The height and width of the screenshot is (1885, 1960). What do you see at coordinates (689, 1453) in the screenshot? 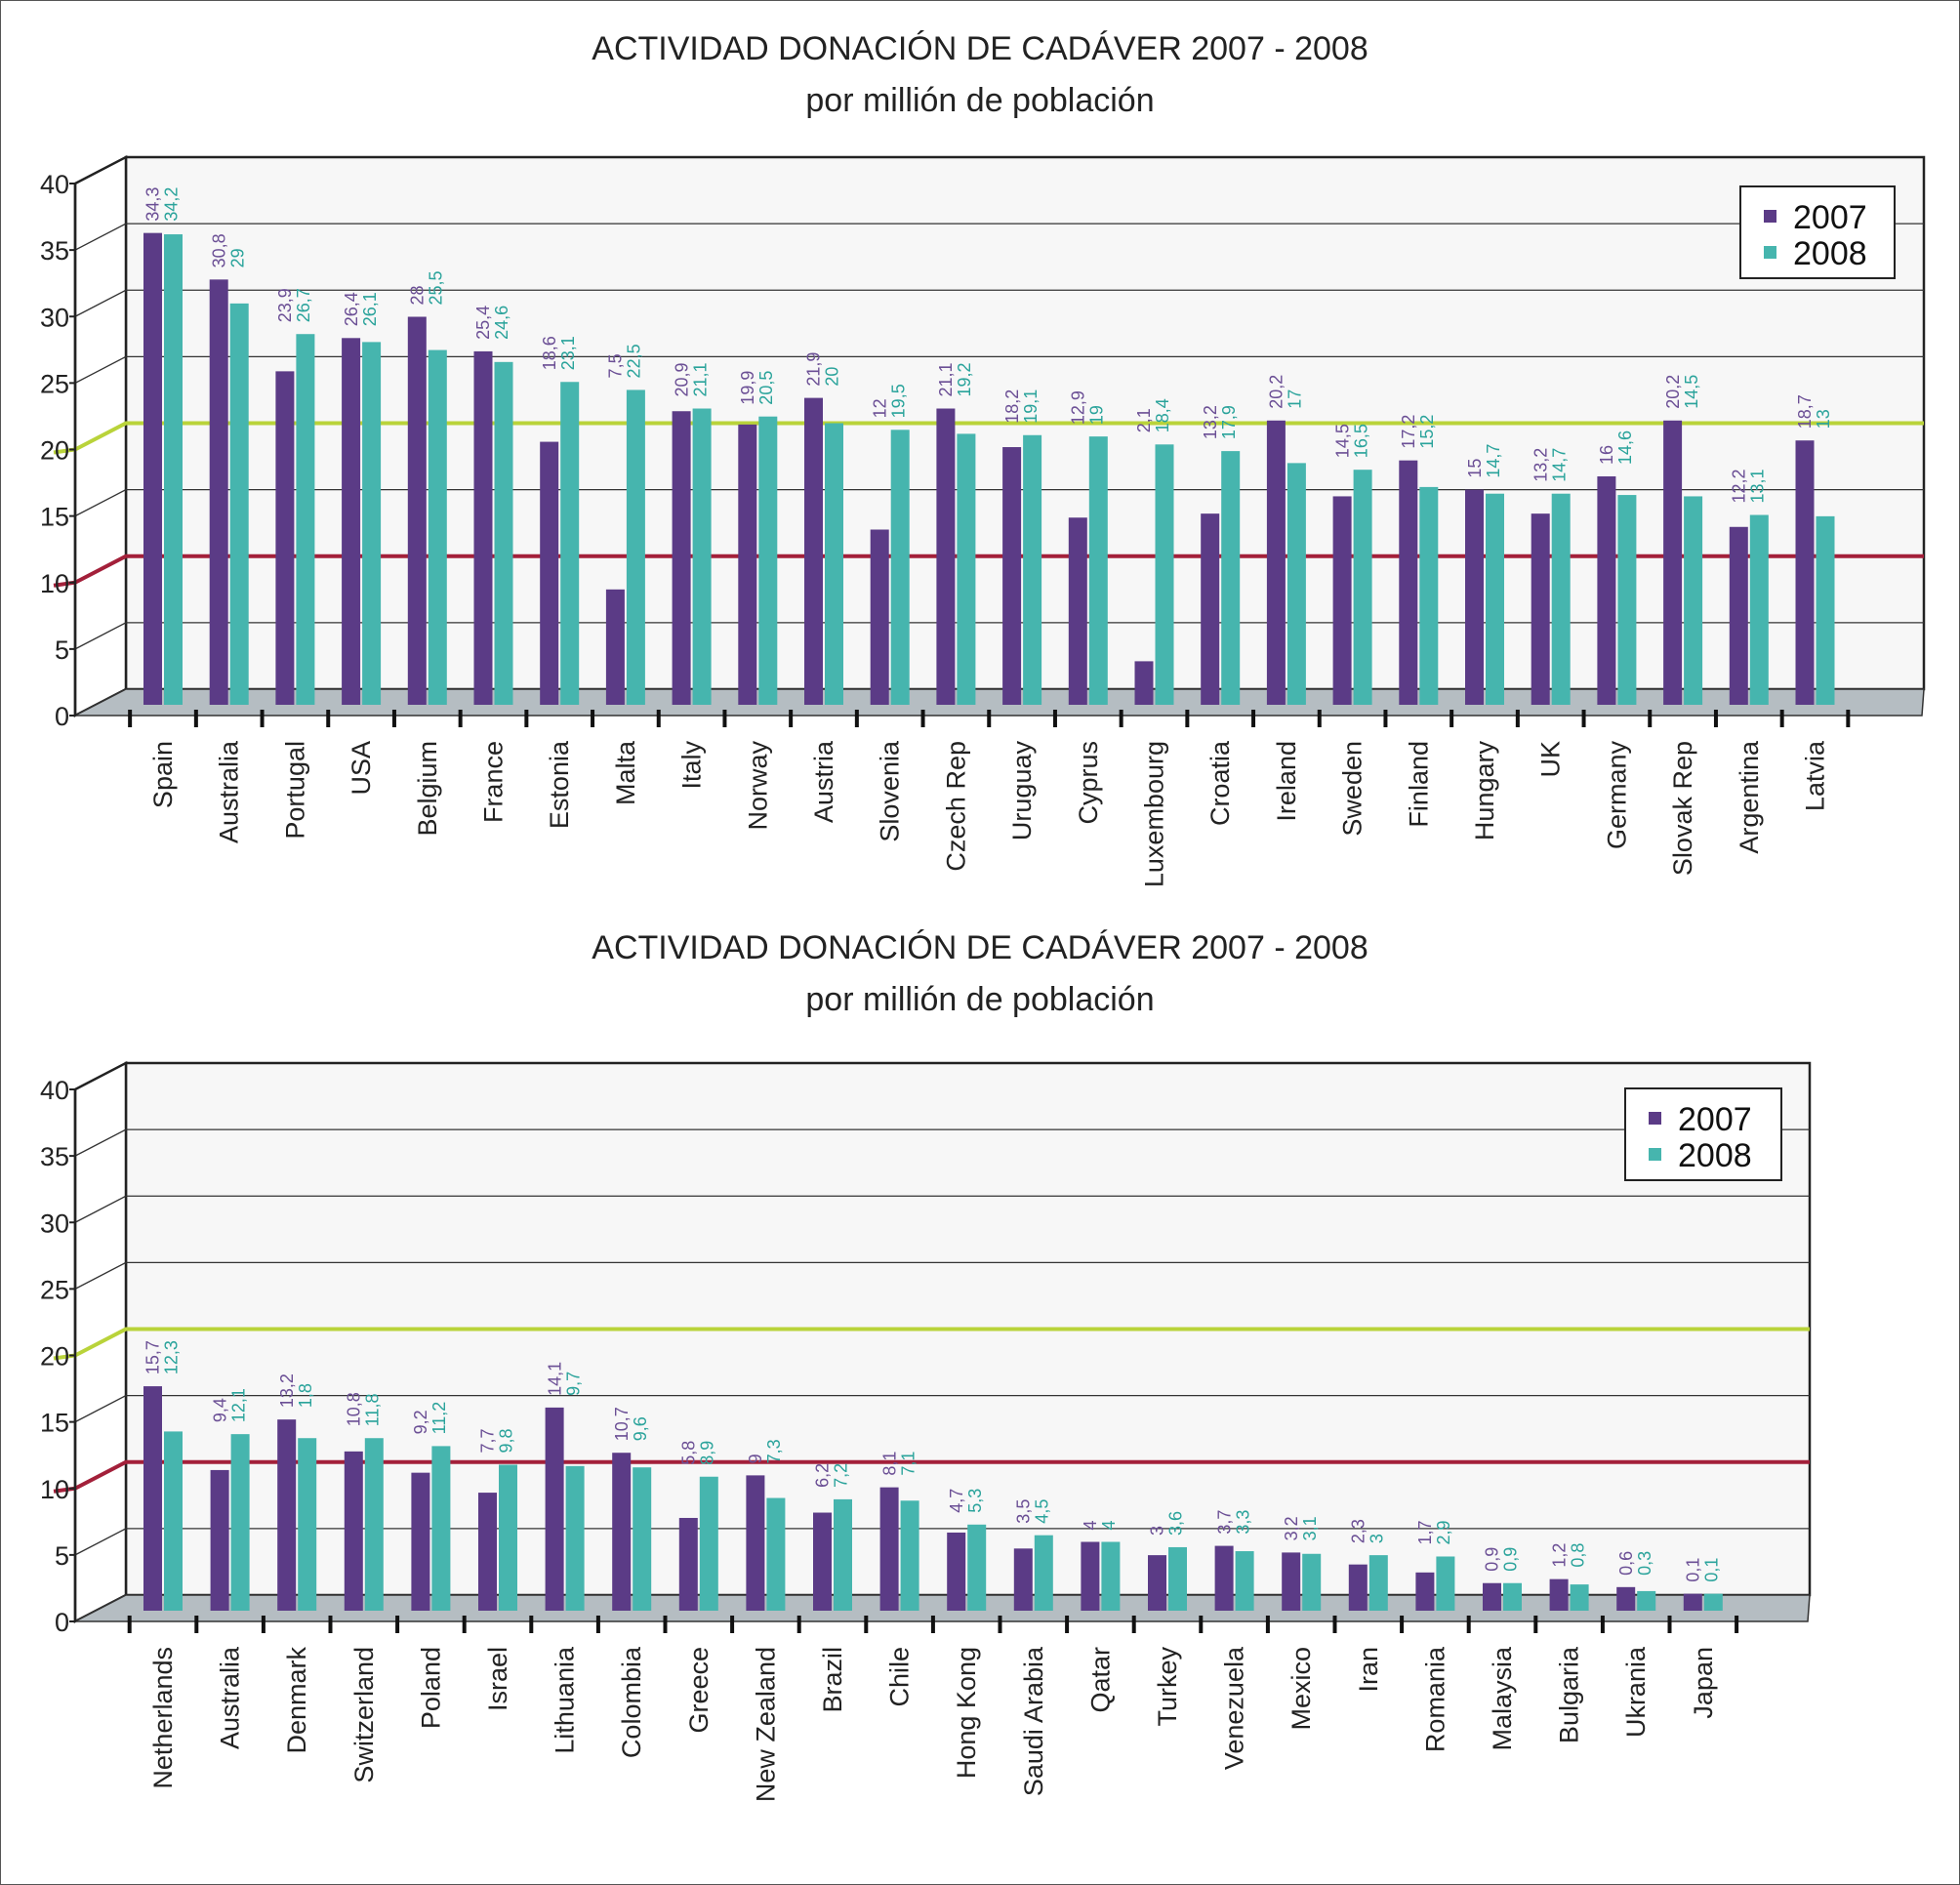
I see `data-label-2007: 5,8` at bounding box center [689, 1453].